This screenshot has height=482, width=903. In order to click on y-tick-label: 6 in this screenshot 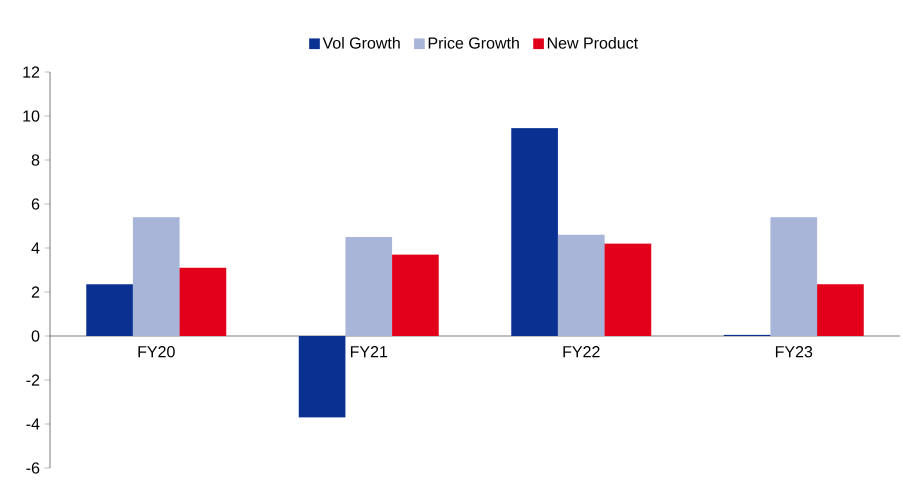, I will do `click(36, 204)`.